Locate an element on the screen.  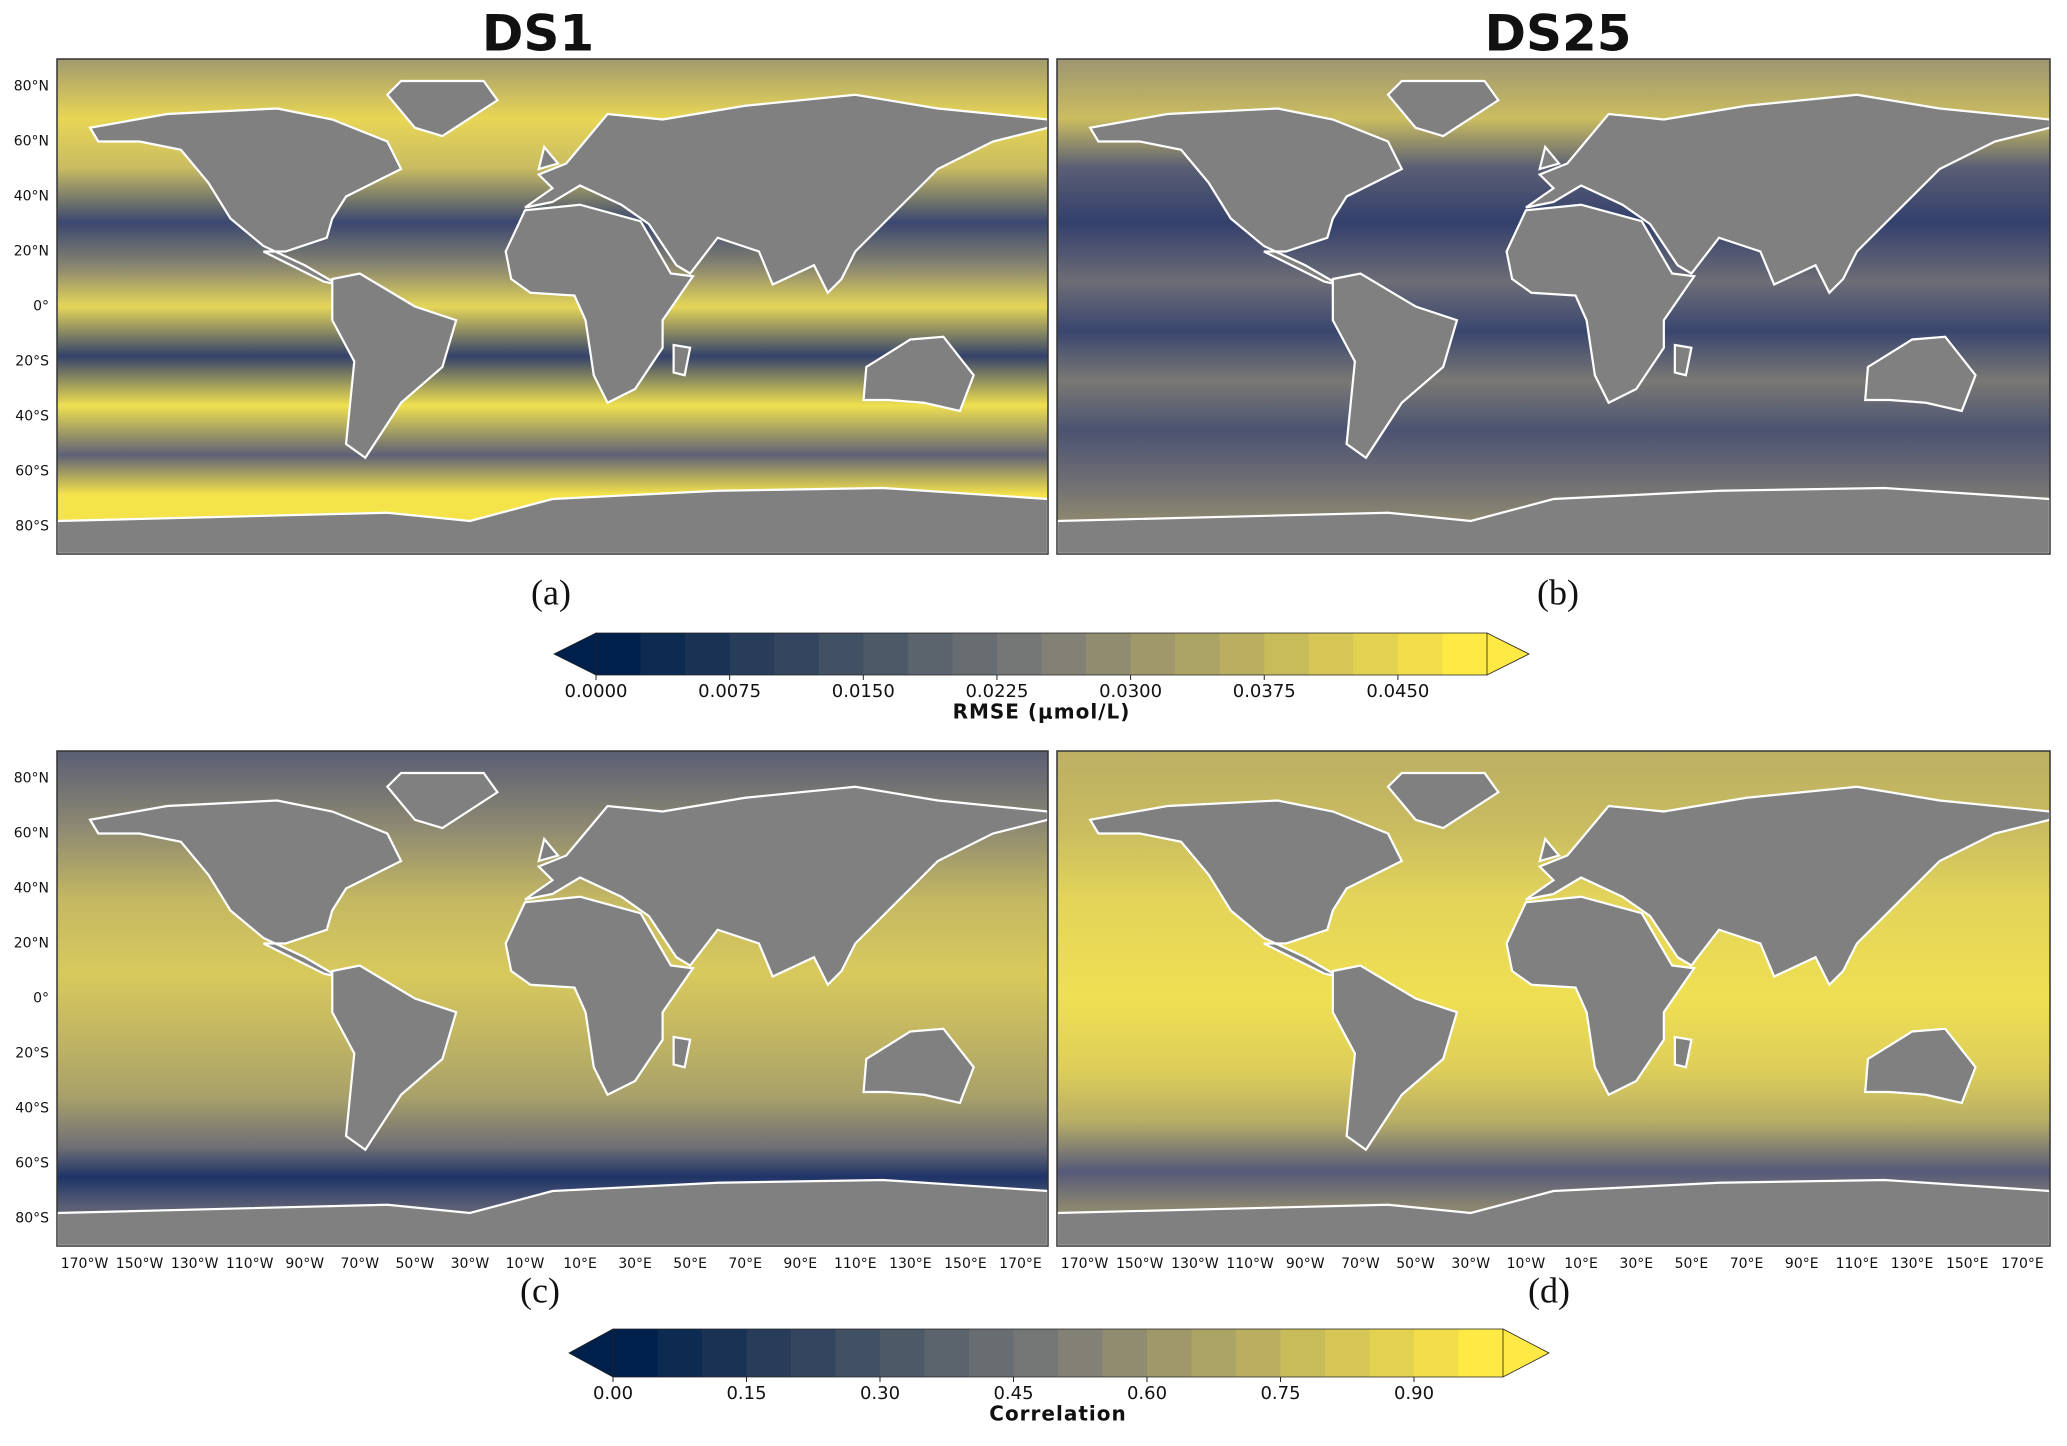
lat-tick-label: 20°N is located at coordinates (31, 944).